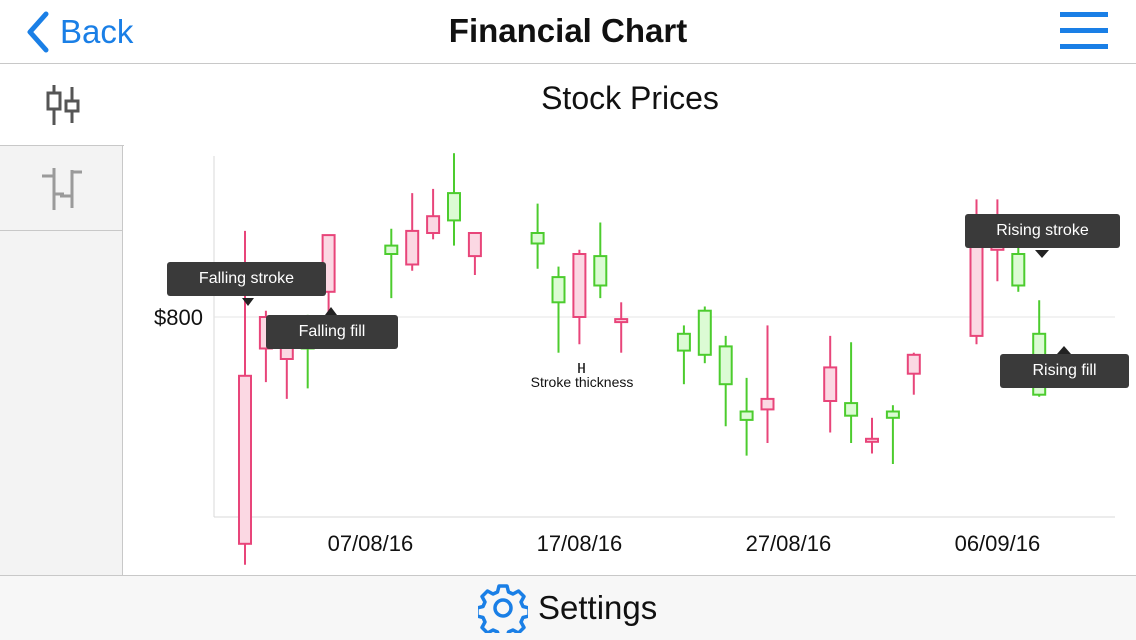  What do you see at coordinates (97, 31) in the screenshot?
I see `back-label: Back` at bounding box center [97, 31].